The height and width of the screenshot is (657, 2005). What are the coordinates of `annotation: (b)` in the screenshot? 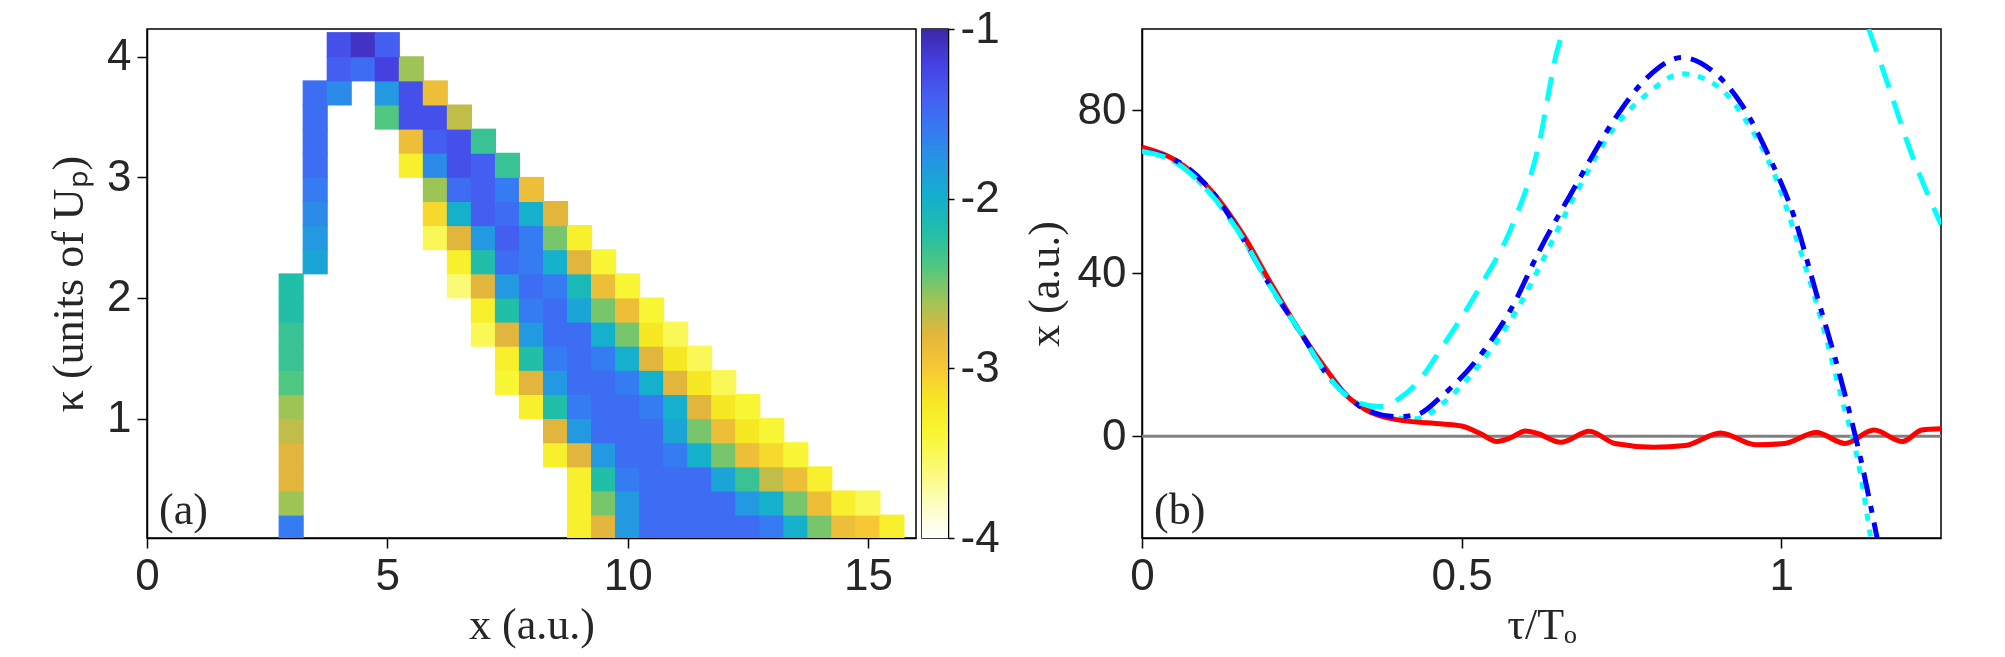 It's located at (1180, 509).